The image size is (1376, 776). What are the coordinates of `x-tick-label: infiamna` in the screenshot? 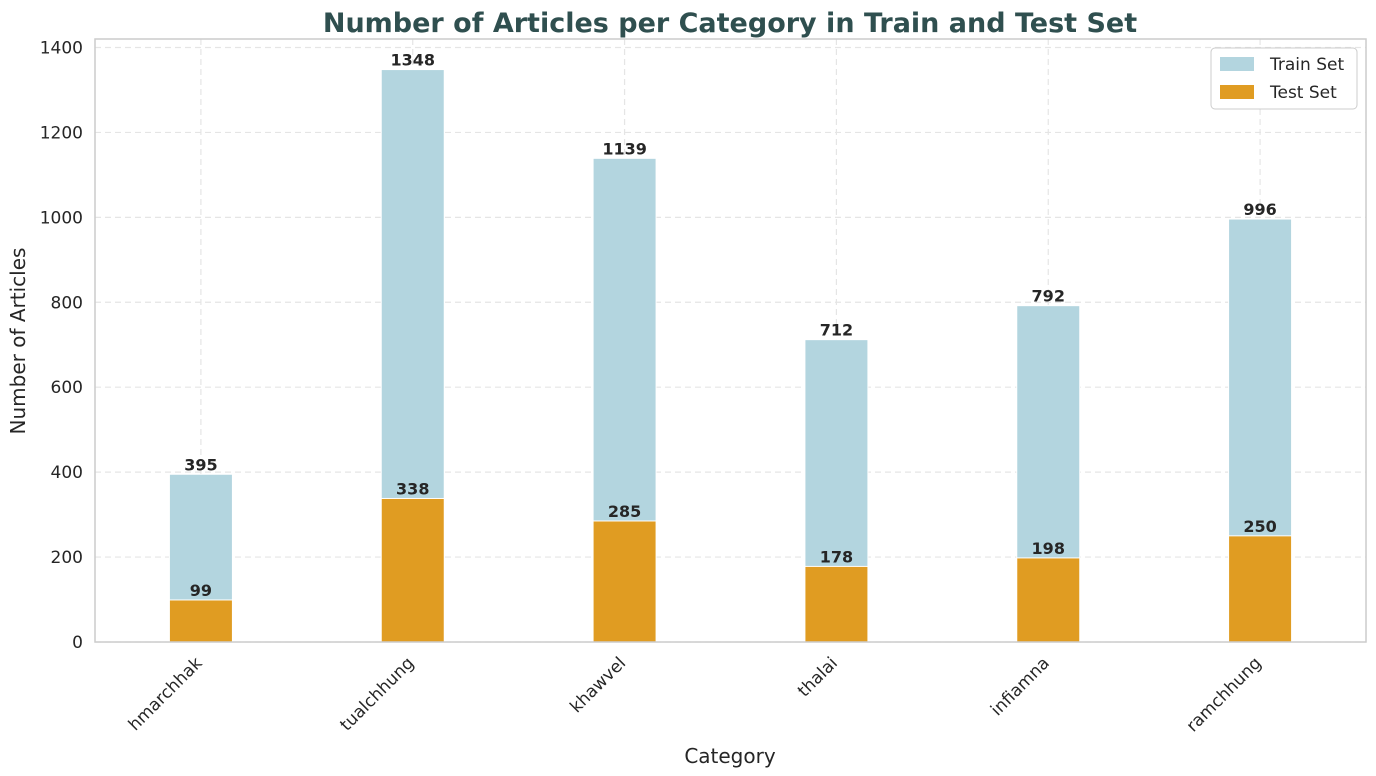 It's located at (1020, 686).